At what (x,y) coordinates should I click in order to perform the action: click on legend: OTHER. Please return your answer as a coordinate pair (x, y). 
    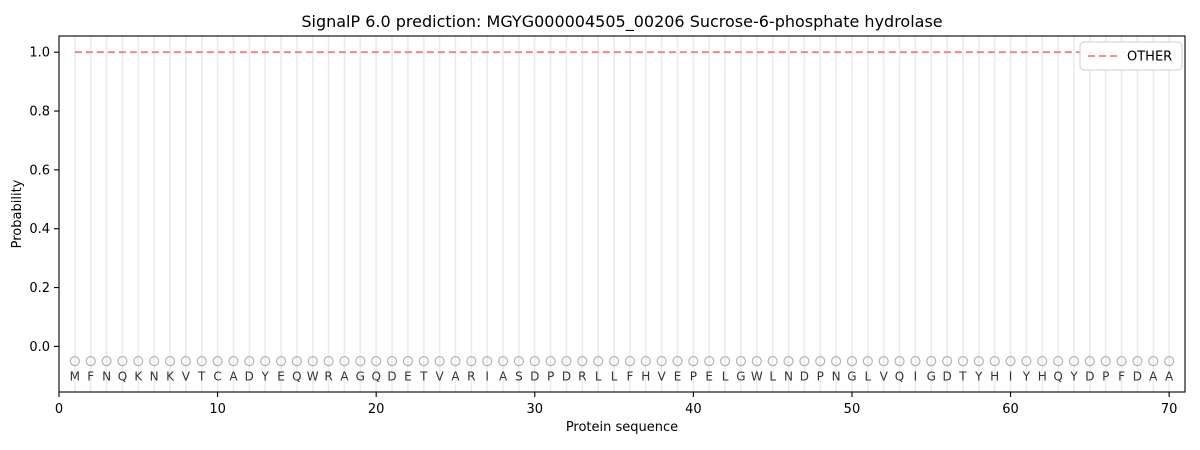
    Looking at the image, I should click on (1131, 56).